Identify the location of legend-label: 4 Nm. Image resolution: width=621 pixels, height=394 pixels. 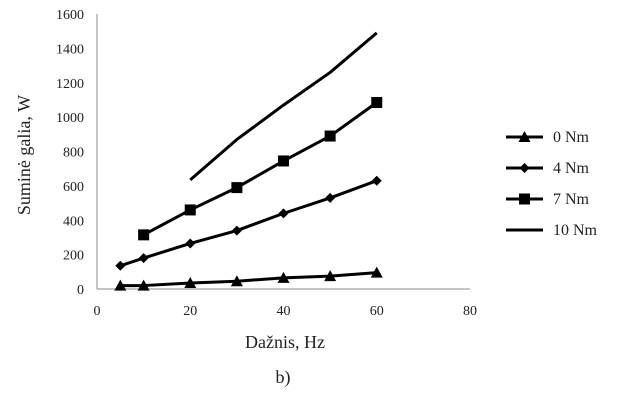
(571, 168).